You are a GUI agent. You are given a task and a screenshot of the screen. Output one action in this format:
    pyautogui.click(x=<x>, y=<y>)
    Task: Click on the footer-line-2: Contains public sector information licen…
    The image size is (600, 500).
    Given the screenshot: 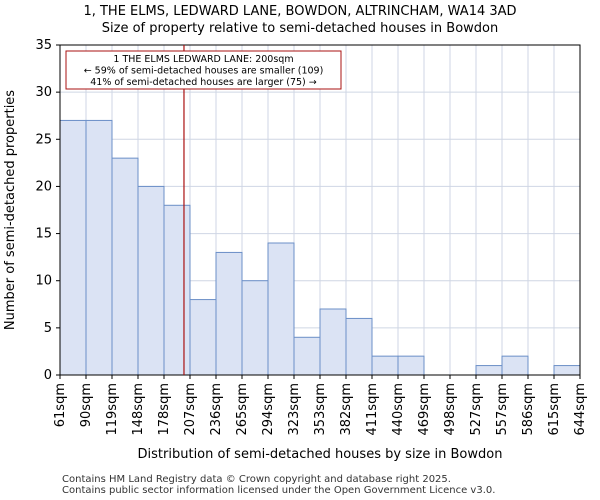 What is the action you would take?
    pyautogui.click(x=279, y=490)
    